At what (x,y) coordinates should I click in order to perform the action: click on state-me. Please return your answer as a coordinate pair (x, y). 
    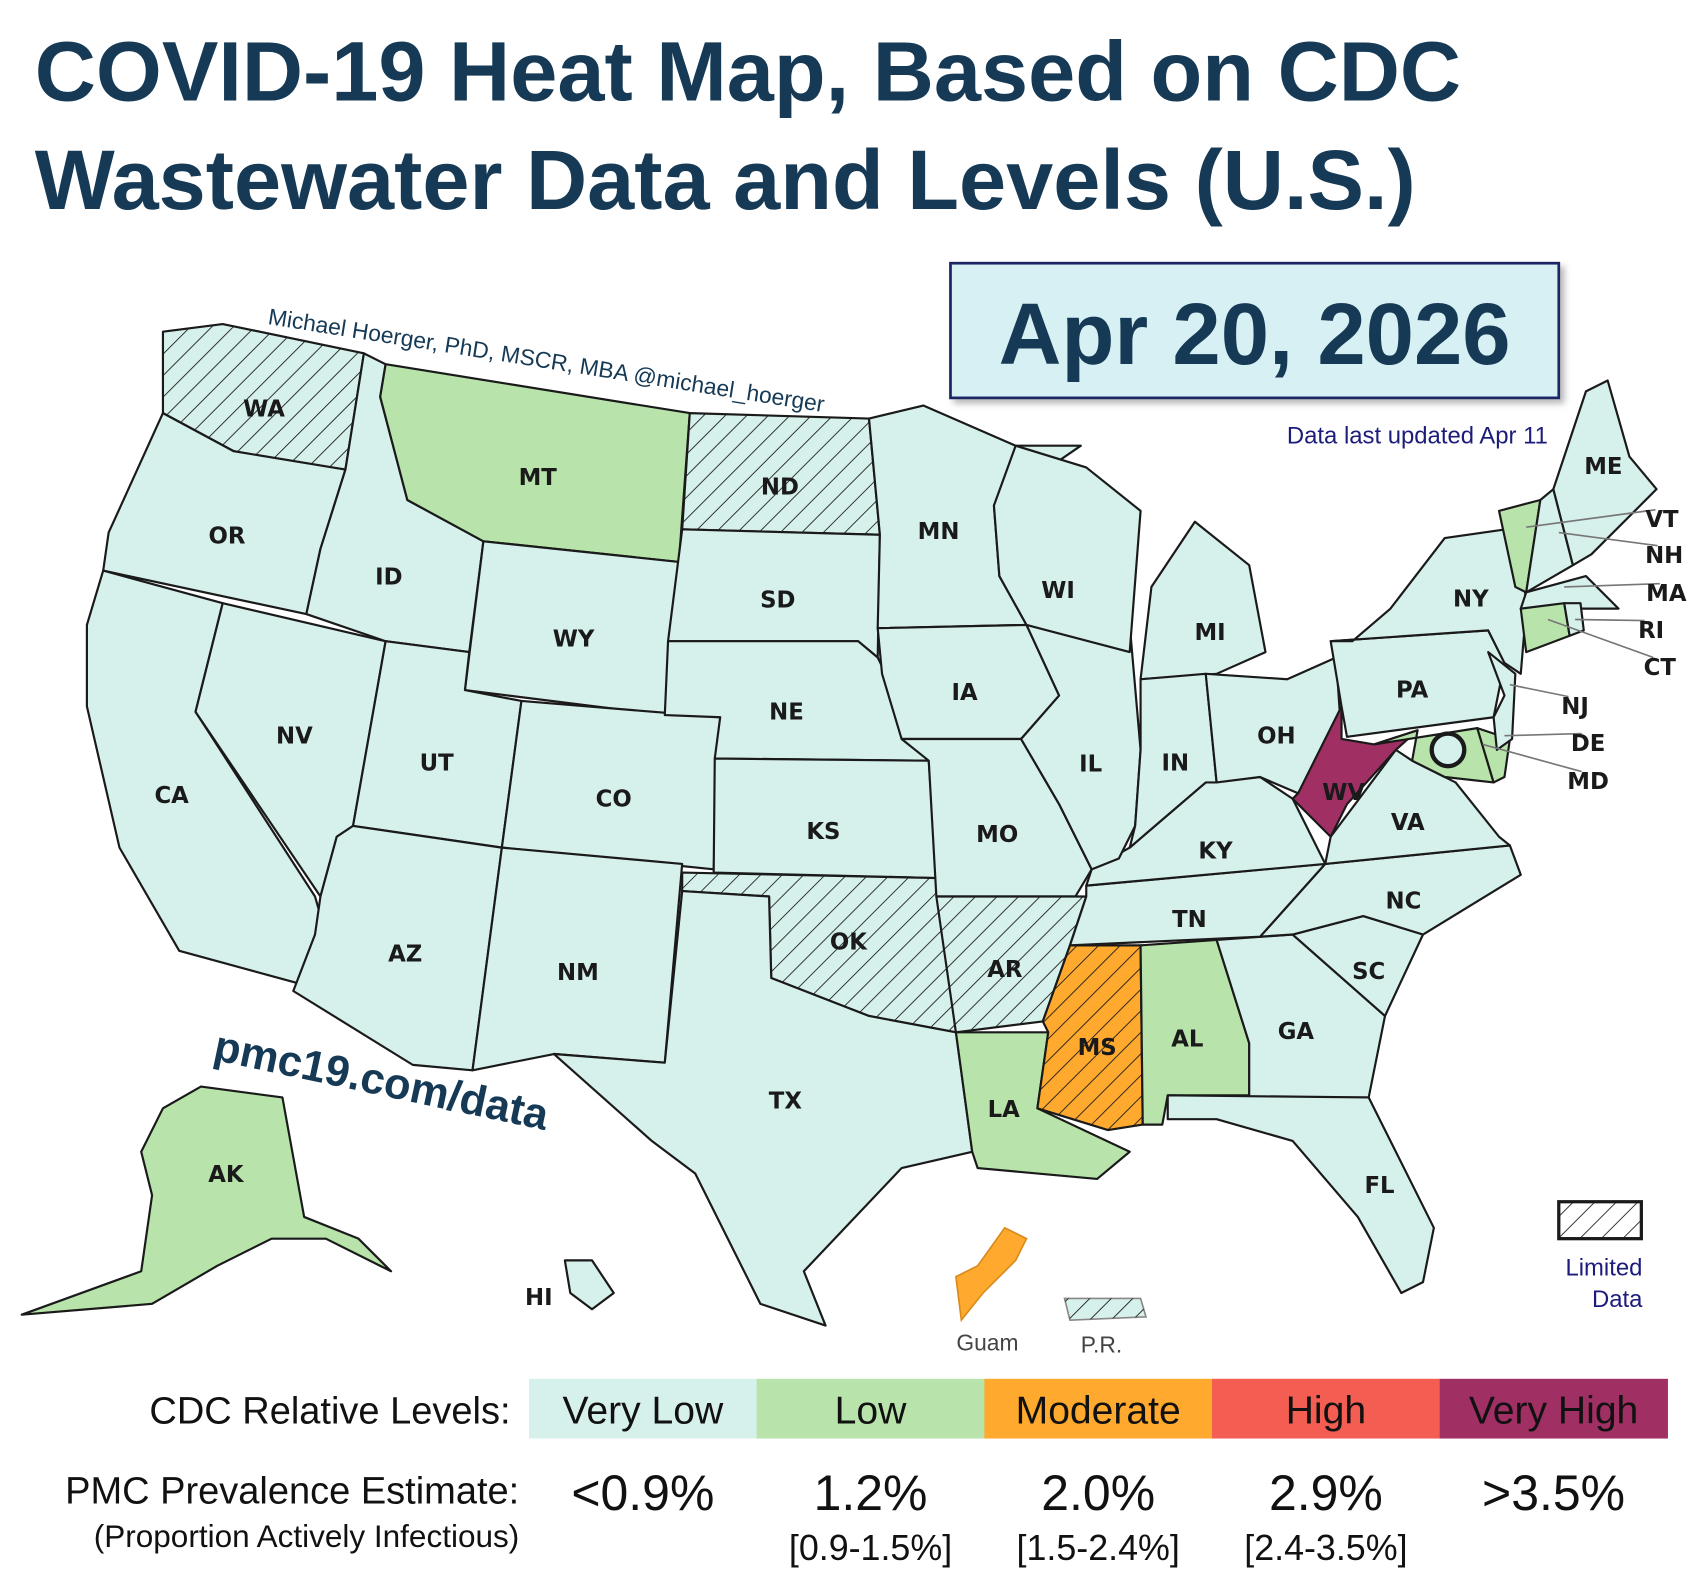
    Looking at the image, I should click on (1605, 473).